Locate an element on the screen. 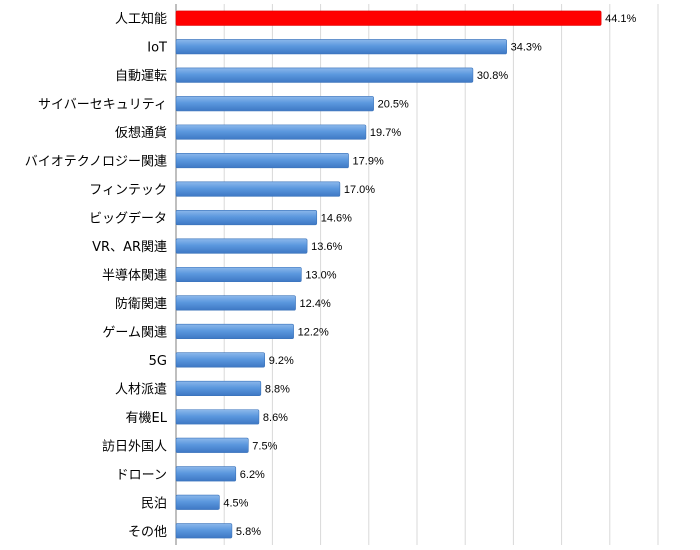 This screenshot has height=550, width=700. value-label: 17.0% is located at coordinates (359, 190).